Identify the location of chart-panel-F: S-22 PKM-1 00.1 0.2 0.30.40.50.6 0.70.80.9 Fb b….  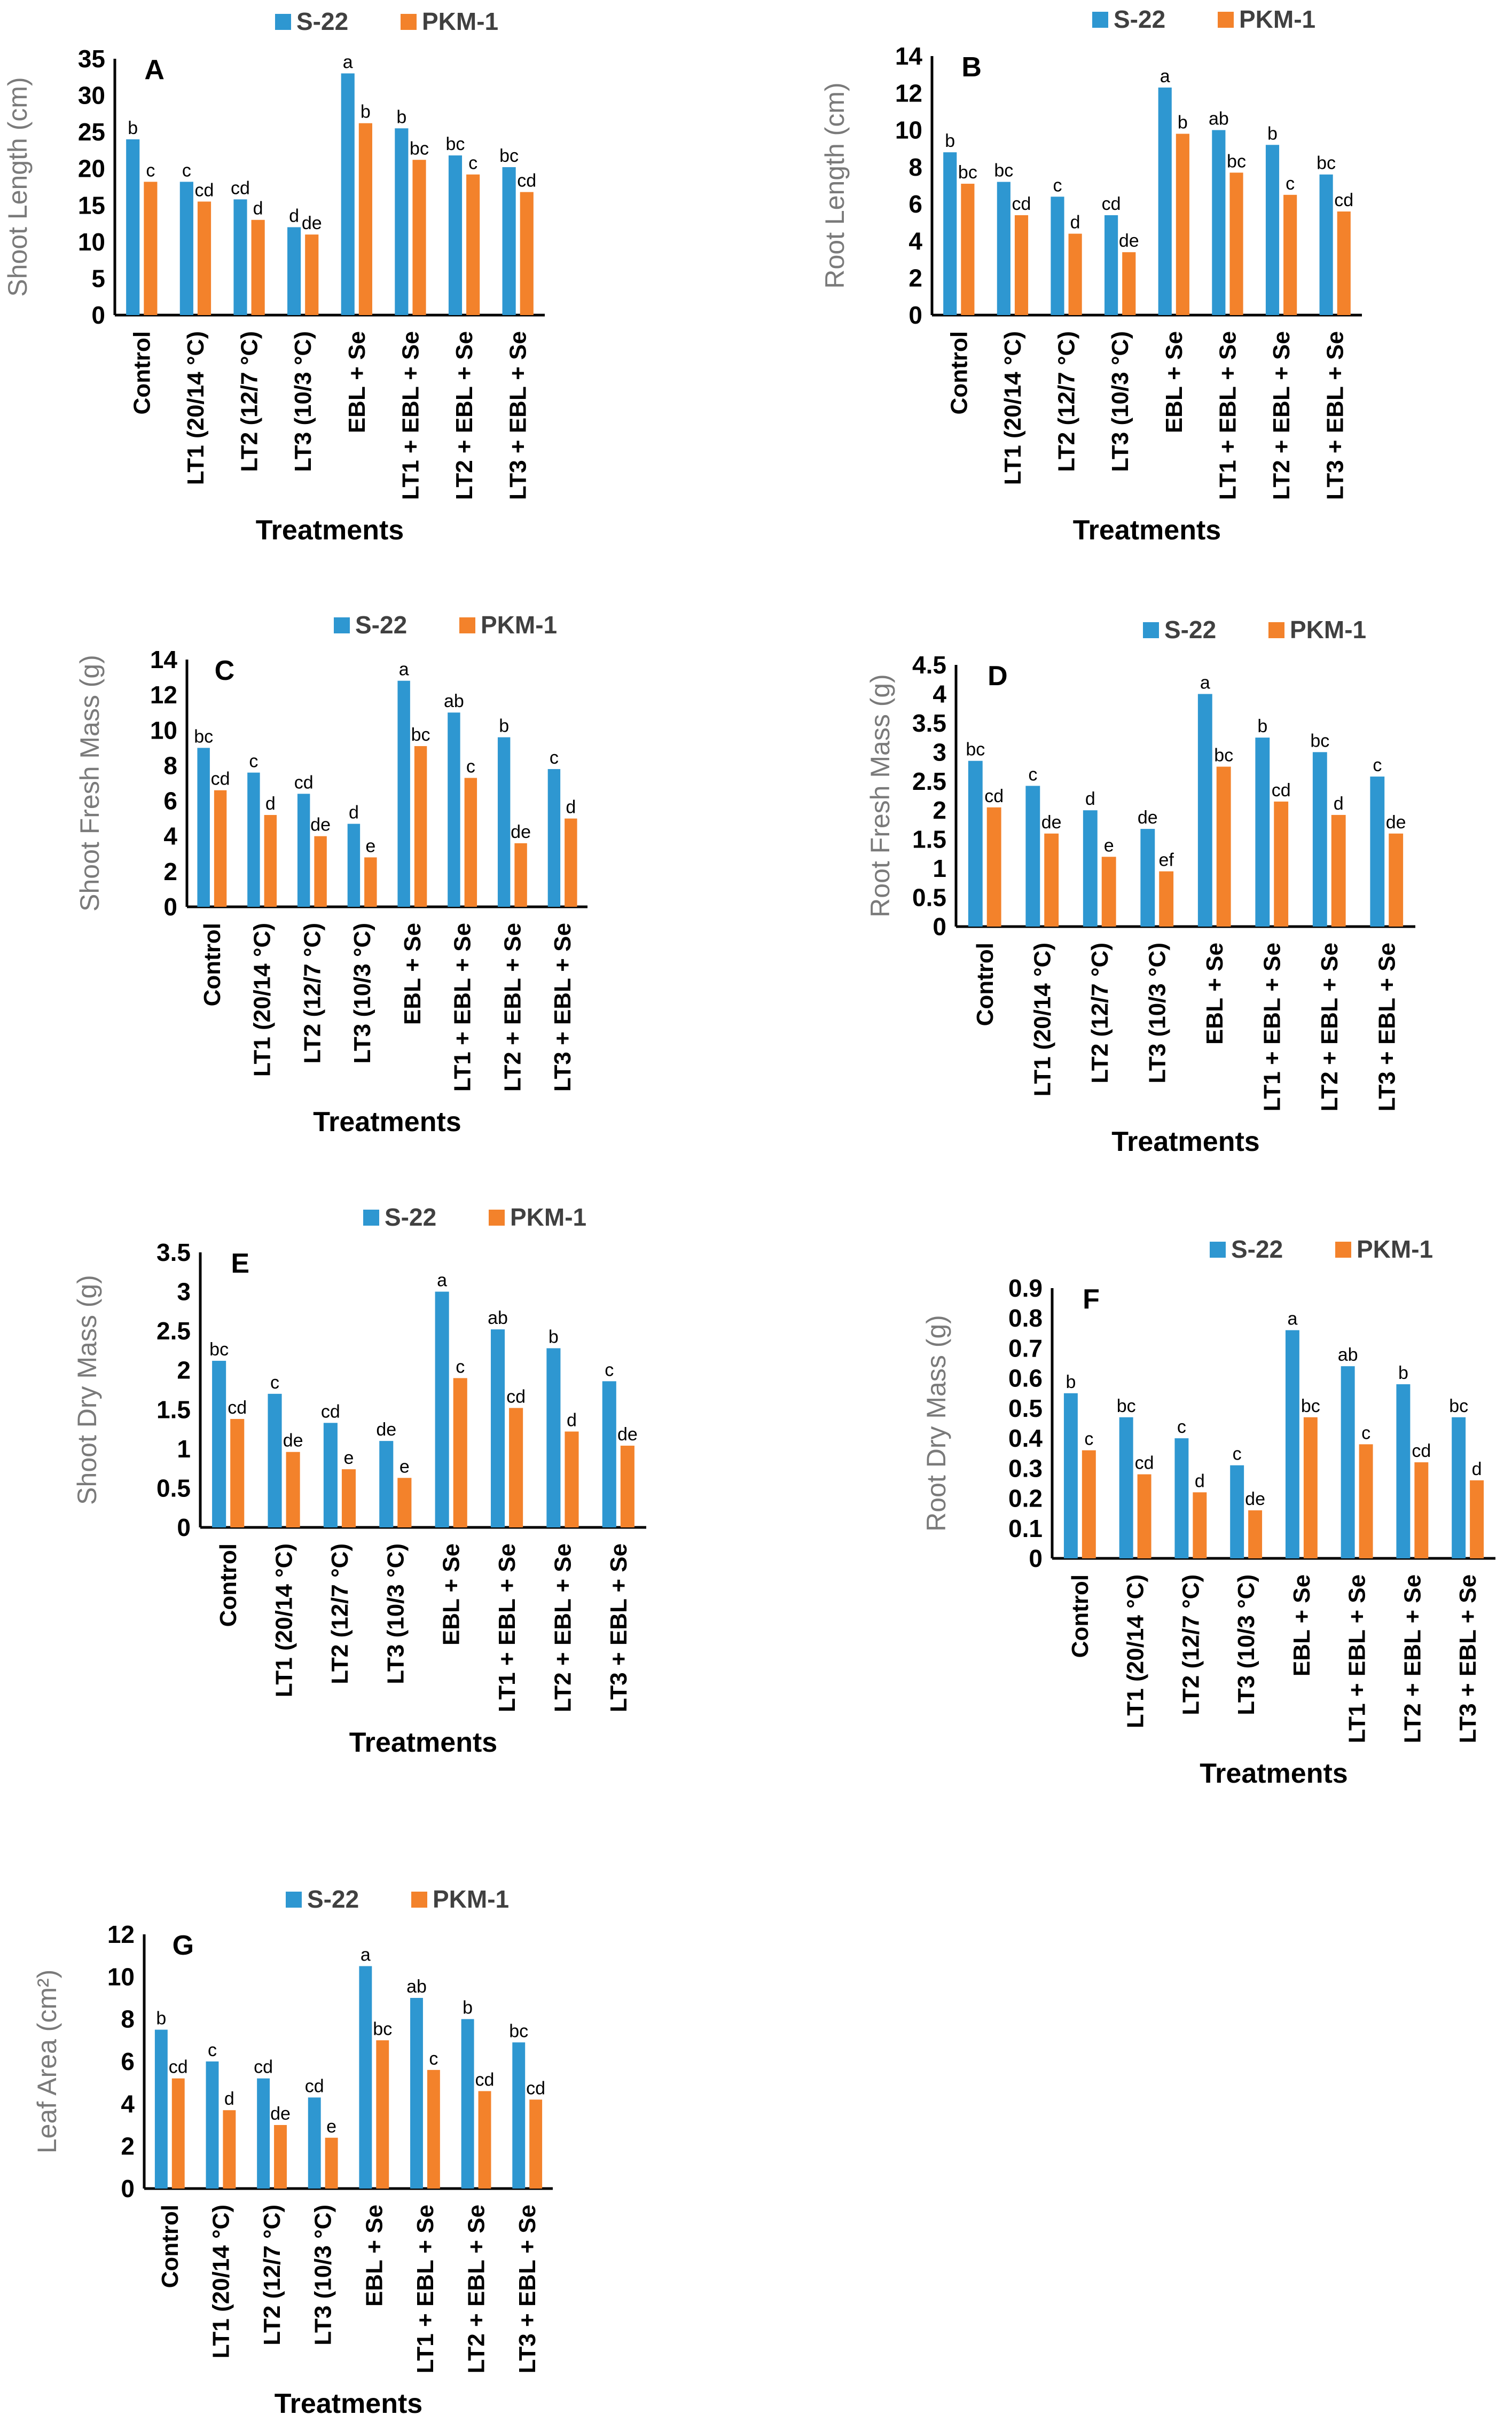
(1208, 1512).